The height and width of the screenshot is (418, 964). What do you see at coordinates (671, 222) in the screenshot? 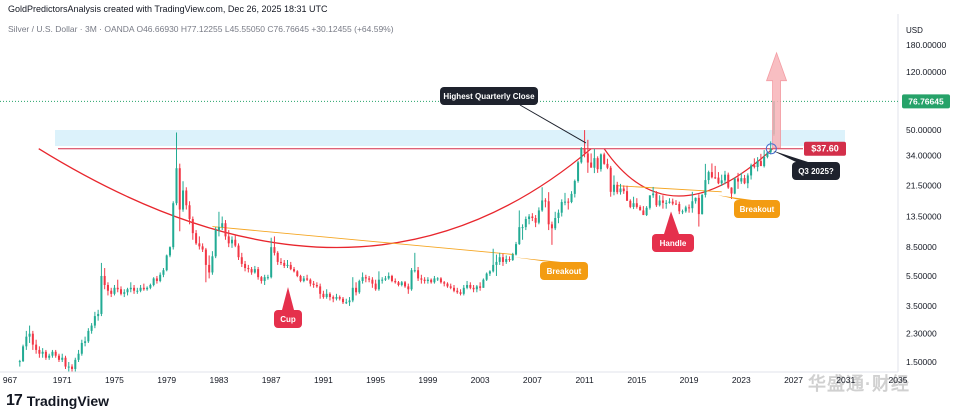
I see `handle-pointer-icon` at bounding box center [671, 222].